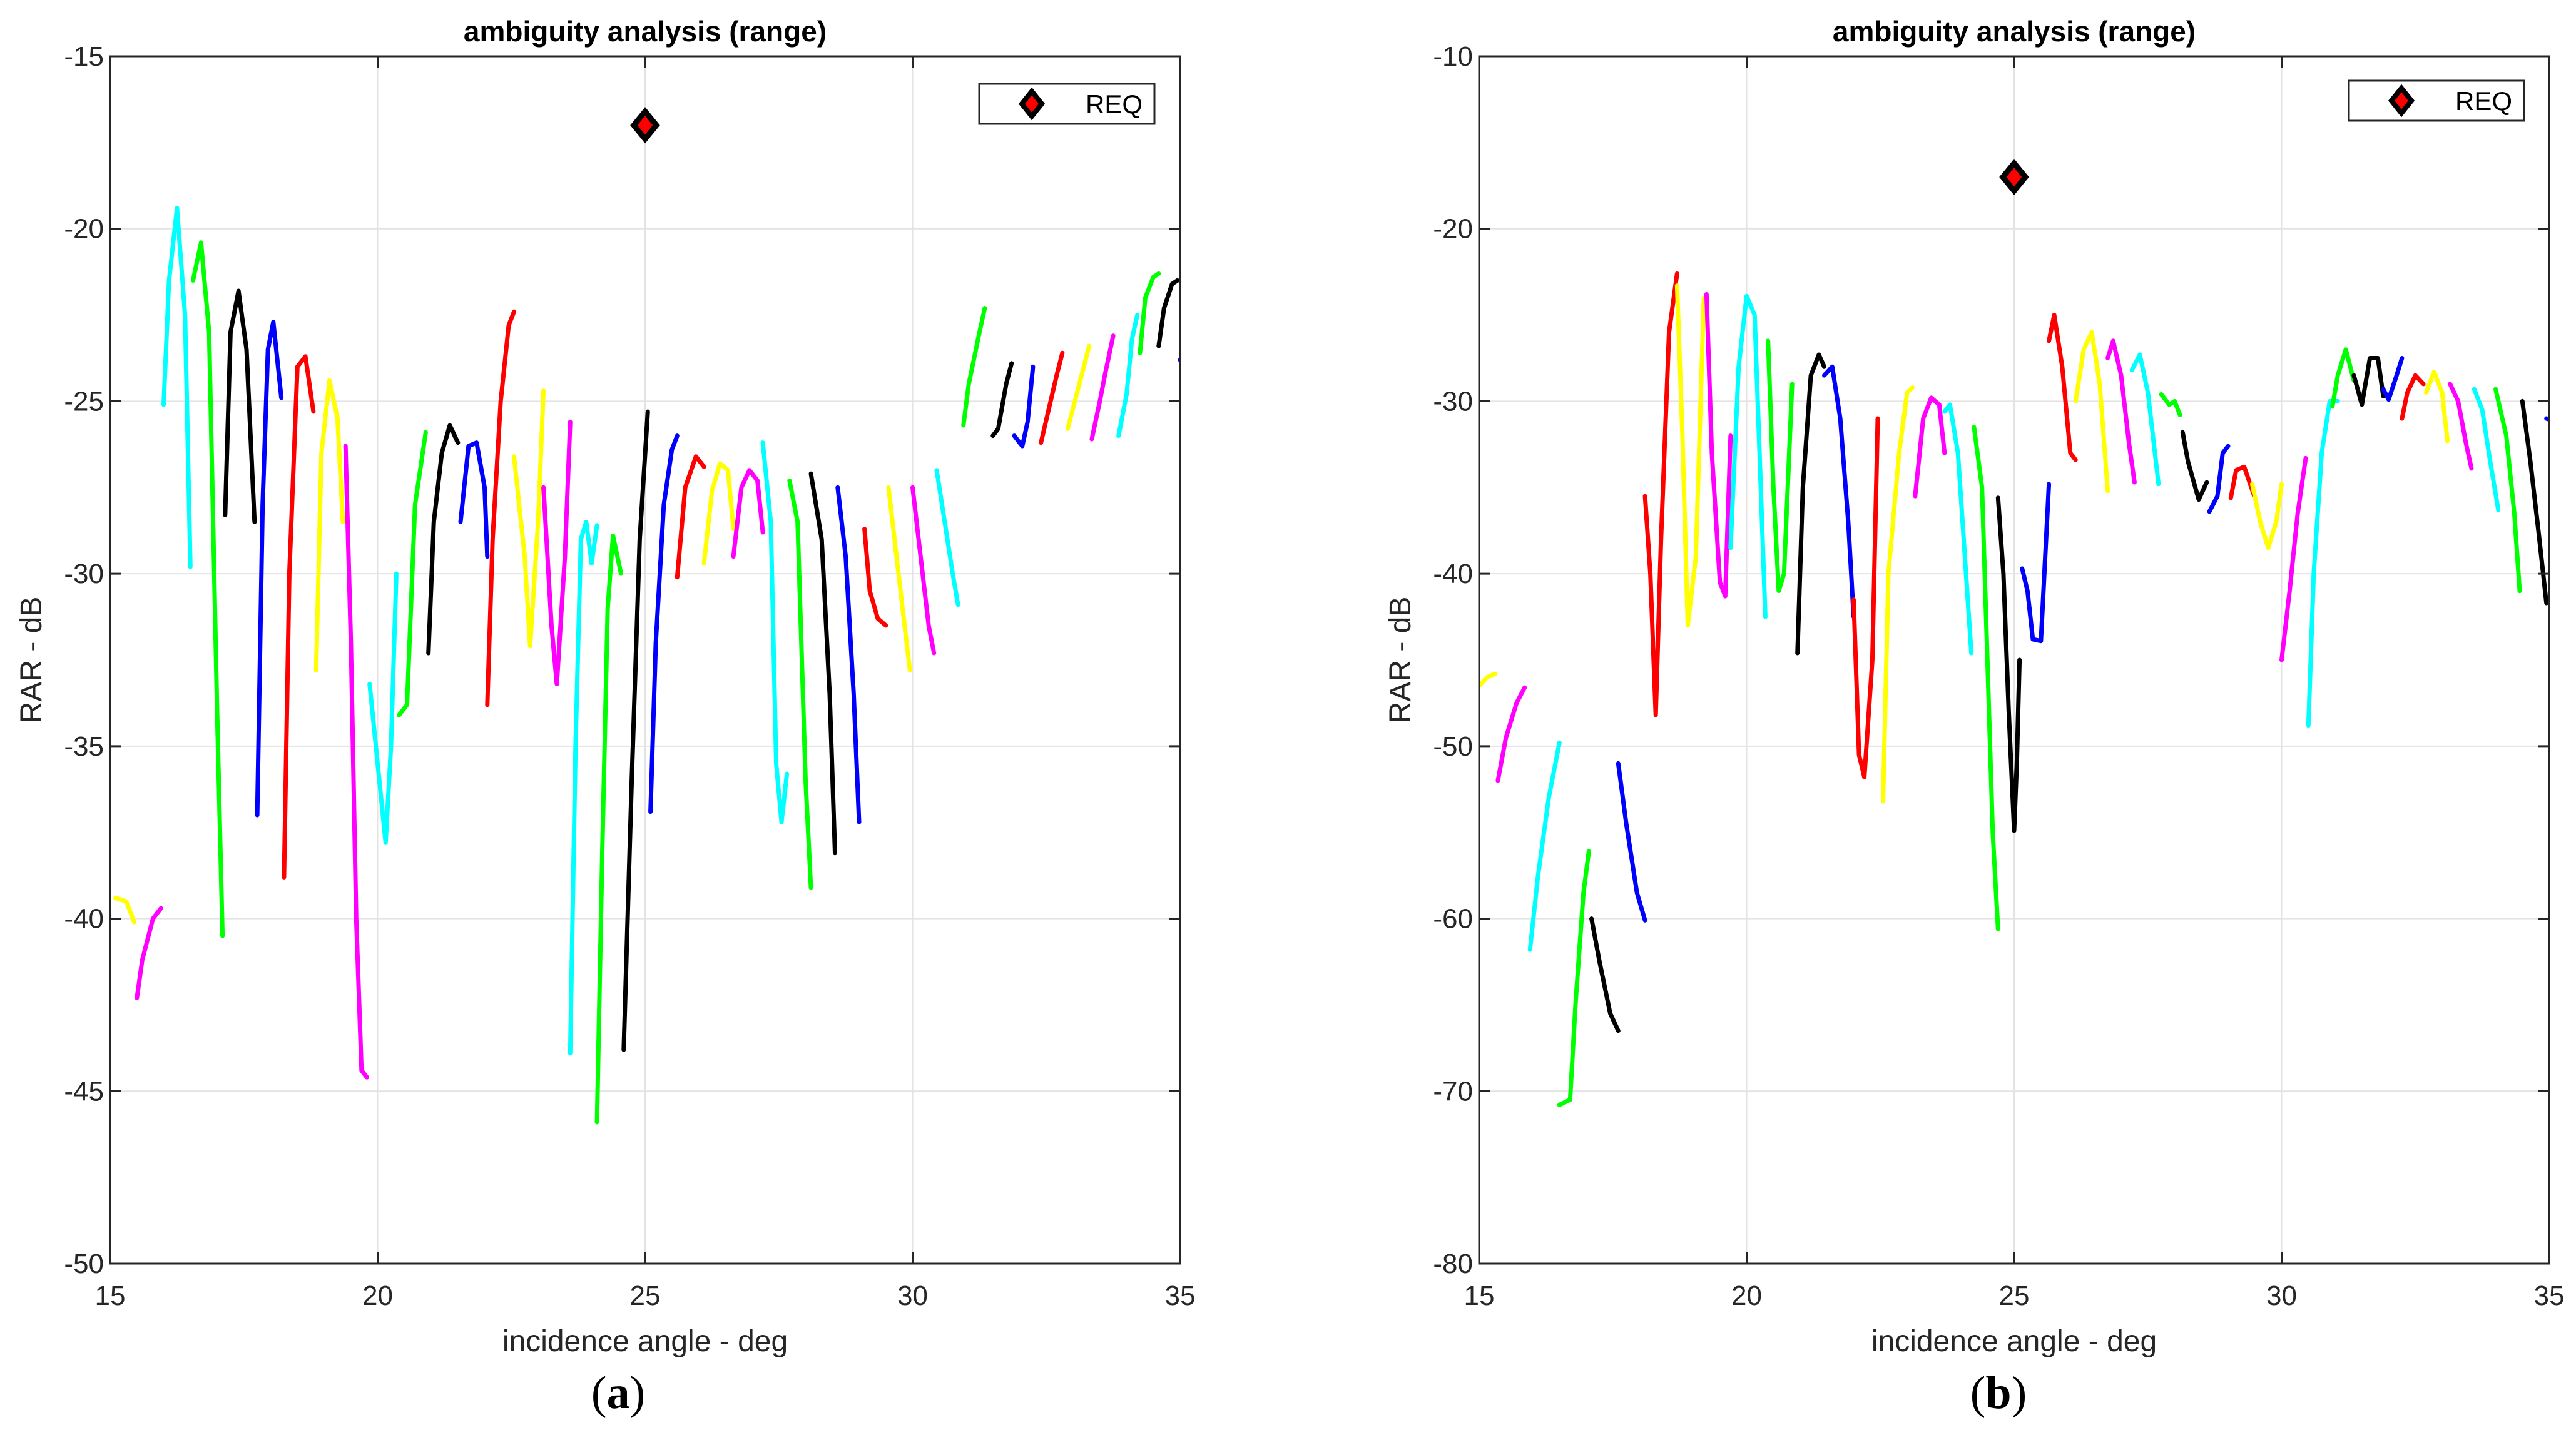 The width and height of the screenshot is (2576, 1445). What do you see at coordinates (1067, 104) in the screenshot?
I see `legend-box` at bounding box center [1067, 104].